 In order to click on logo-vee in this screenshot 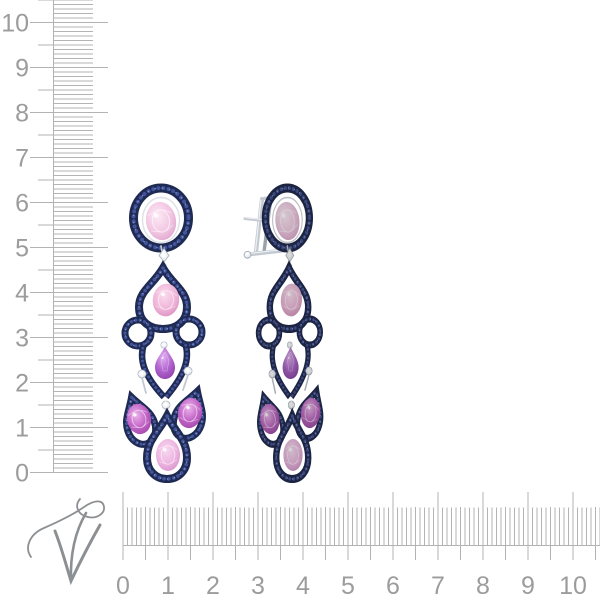, I will do `click(77, 554)`.